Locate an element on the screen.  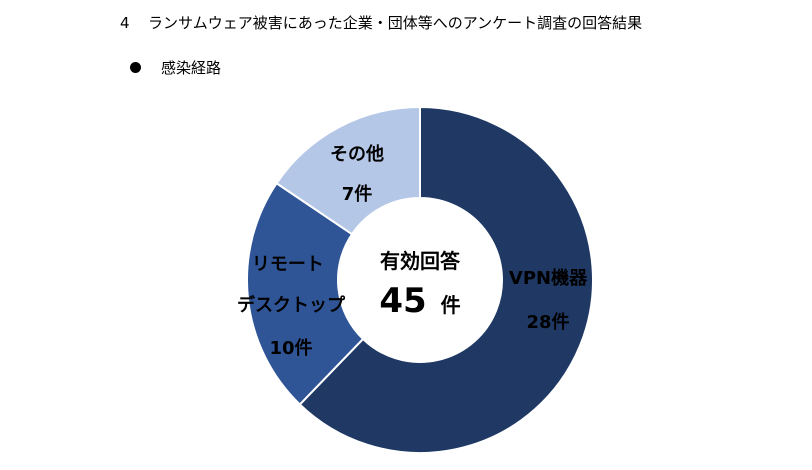
bullet-icon is located at coordinates (135, 67).